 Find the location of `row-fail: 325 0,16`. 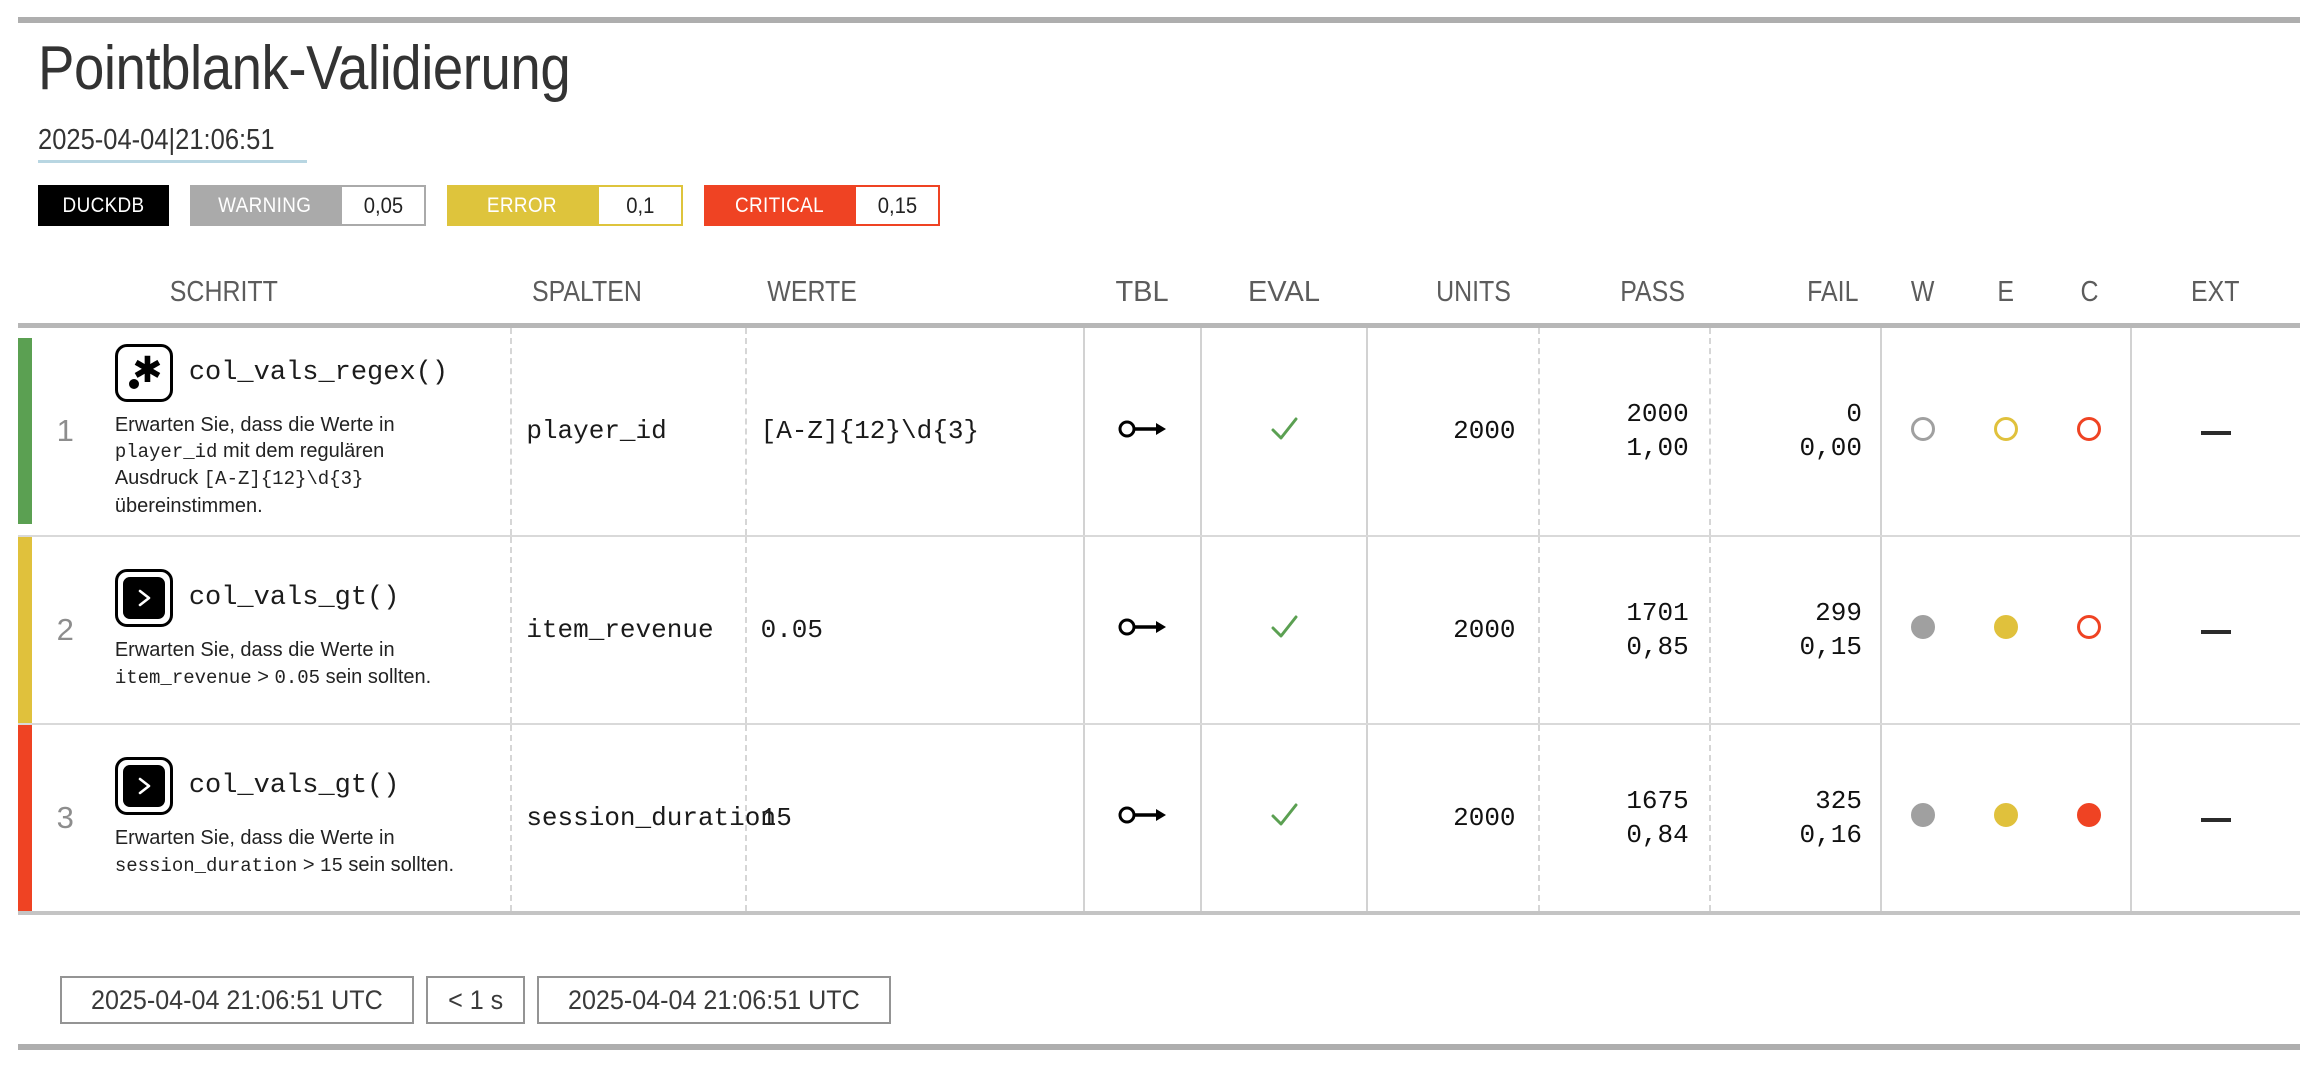

row-fail: 325 0,16 is located at coordinates (1795, 819).